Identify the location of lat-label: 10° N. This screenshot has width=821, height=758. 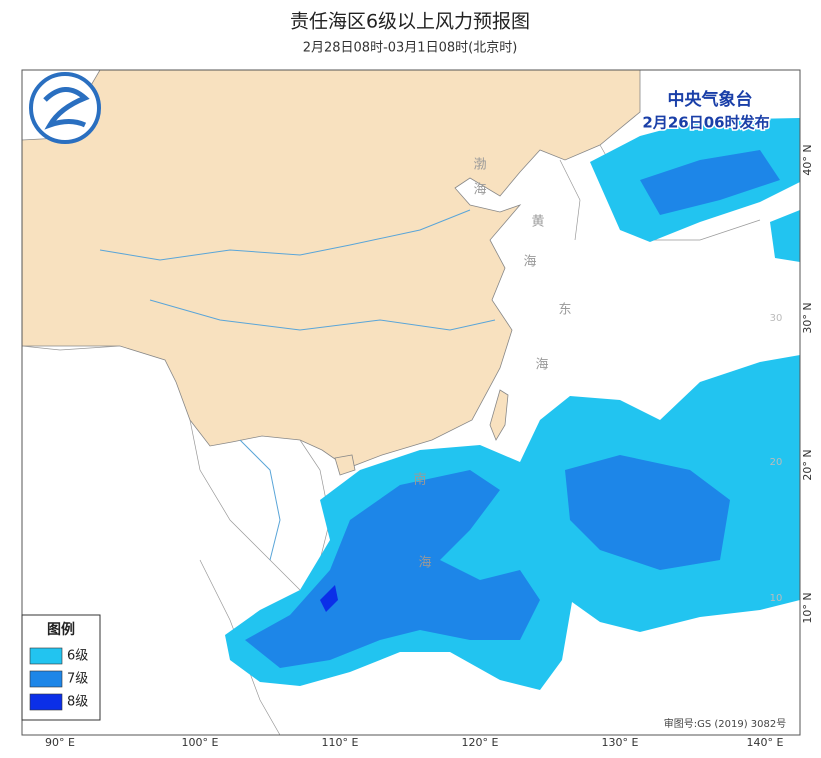
(807, 607).